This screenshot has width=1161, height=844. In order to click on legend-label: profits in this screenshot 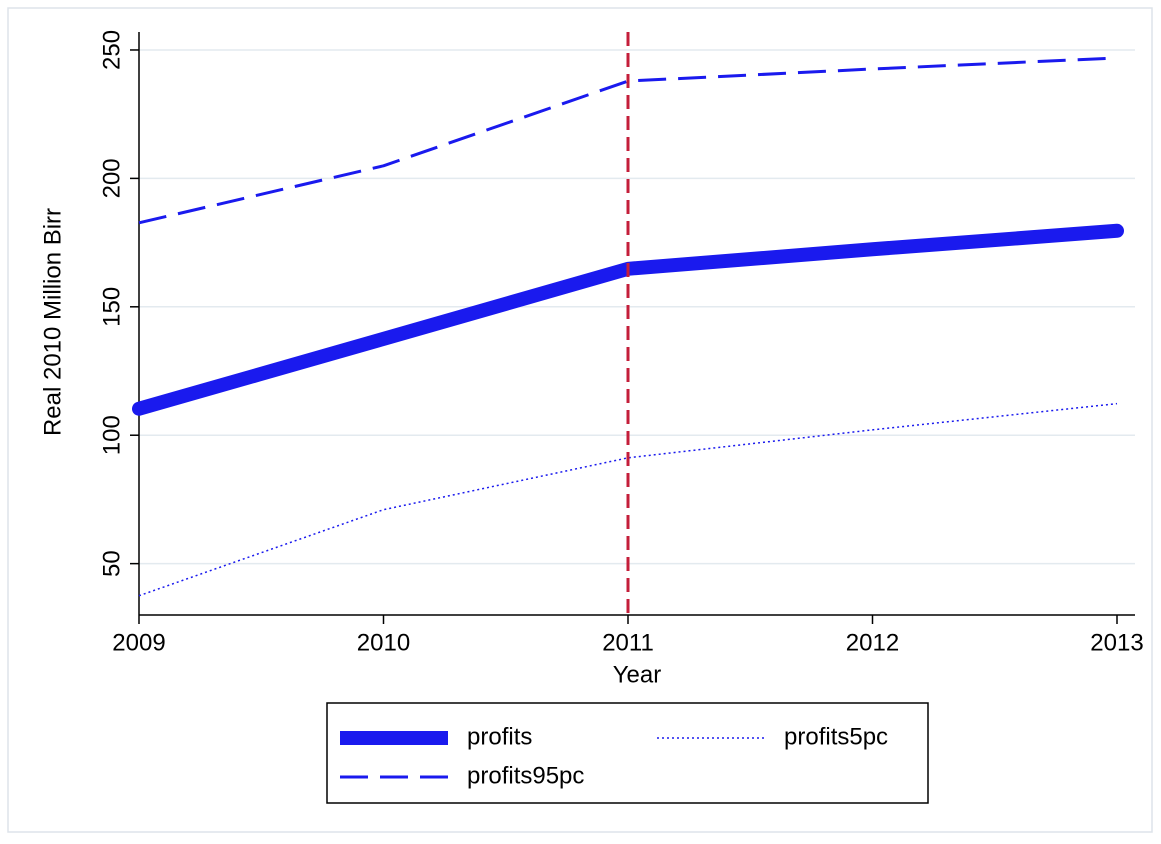, I will do `click(499, 736)`.